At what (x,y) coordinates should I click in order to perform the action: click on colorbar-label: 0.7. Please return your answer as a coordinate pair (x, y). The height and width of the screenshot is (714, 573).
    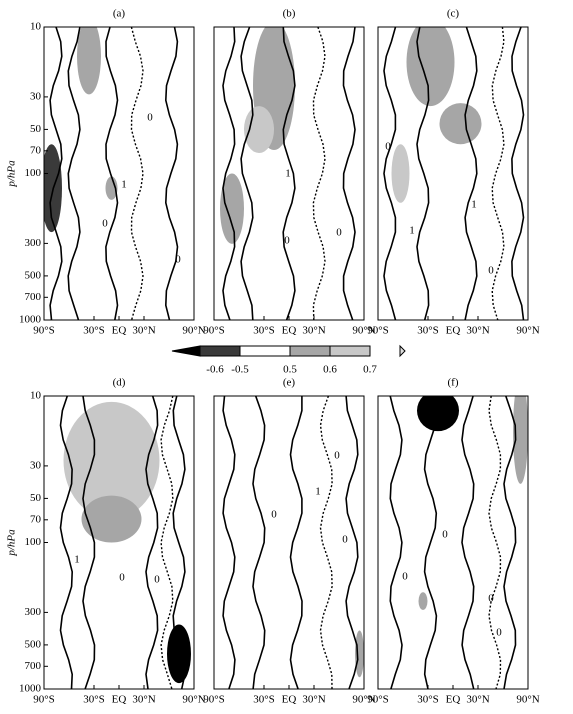
    Looking at the image, I should click on (370, 370).